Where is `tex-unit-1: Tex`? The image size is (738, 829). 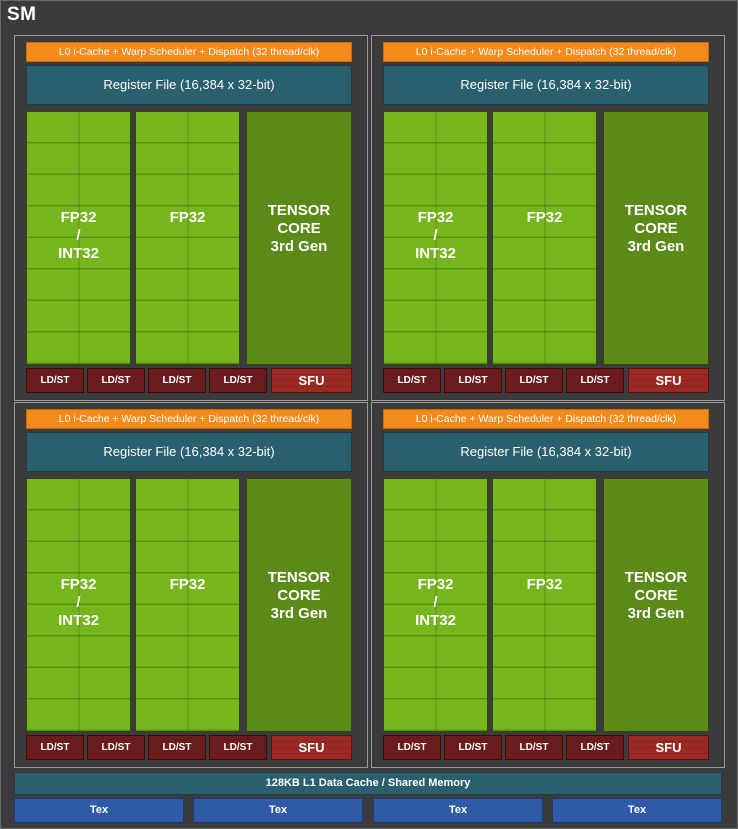
tex-unit-1: Tex is located at coordinates (99, 810).